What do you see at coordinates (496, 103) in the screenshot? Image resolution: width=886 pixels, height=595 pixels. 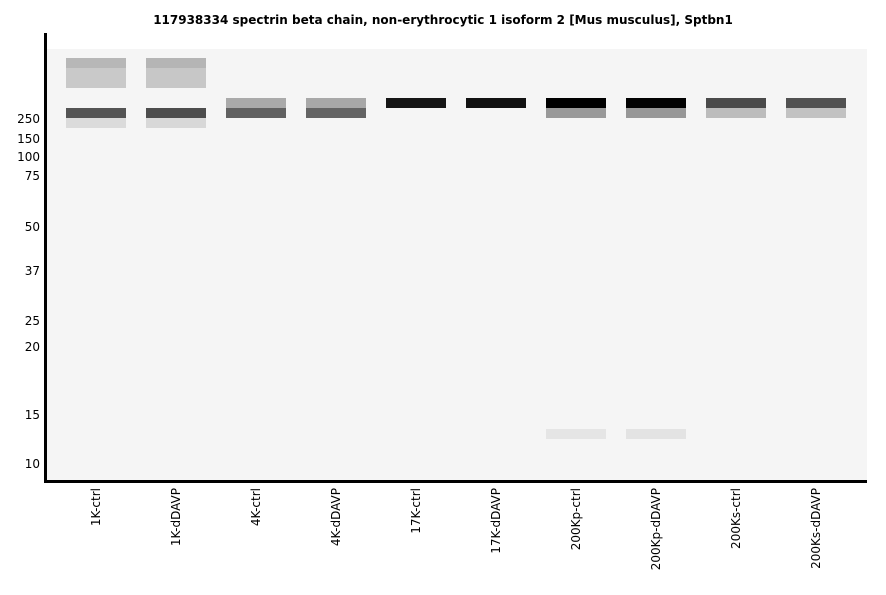 I see `gel-band-17k-ddavp` at bounding box center [496, 103].